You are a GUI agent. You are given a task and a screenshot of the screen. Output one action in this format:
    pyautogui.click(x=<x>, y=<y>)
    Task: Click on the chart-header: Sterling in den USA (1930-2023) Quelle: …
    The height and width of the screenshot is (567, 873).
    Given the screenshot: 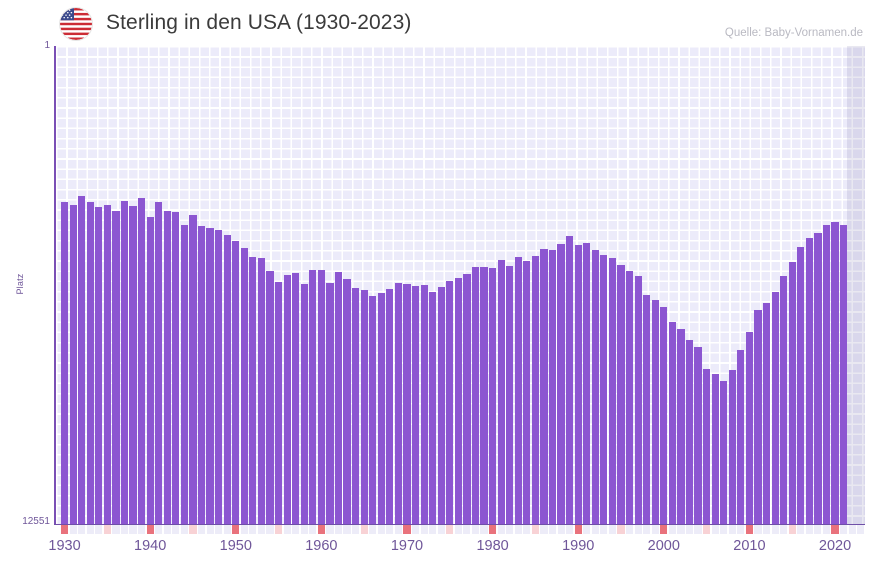 What is the action you would take?
    pyautogui.click(x=436, y=23)
    